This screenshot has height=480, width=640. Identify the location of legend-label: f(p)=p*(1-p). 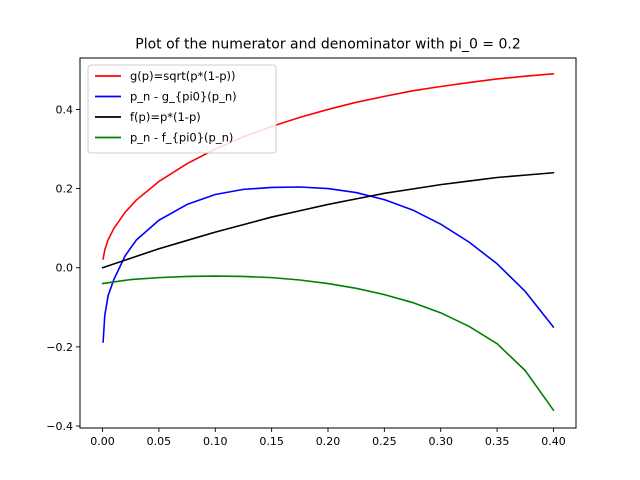
(165, 117).